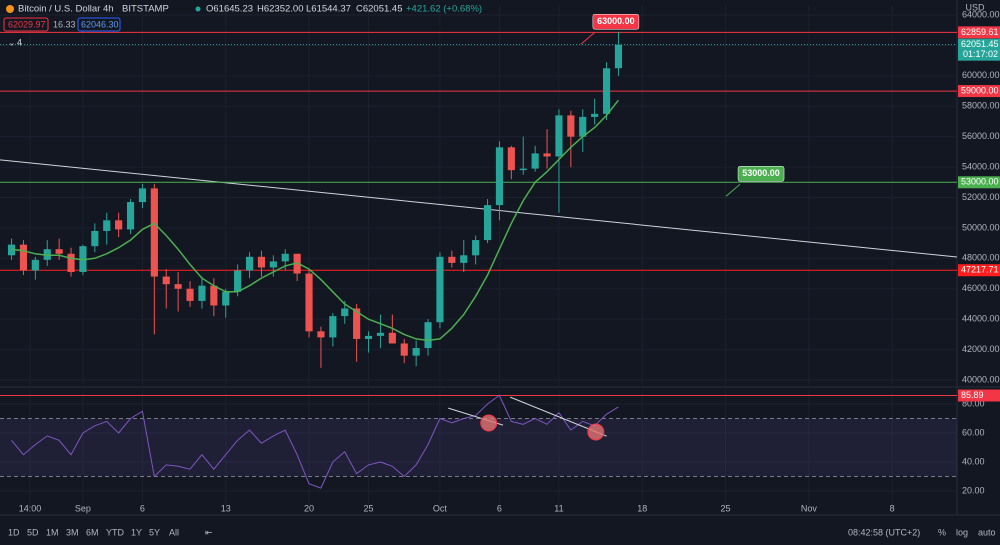 The image size is (1000, 545). I want to click on ask: 62046.30, so click(100, 24).